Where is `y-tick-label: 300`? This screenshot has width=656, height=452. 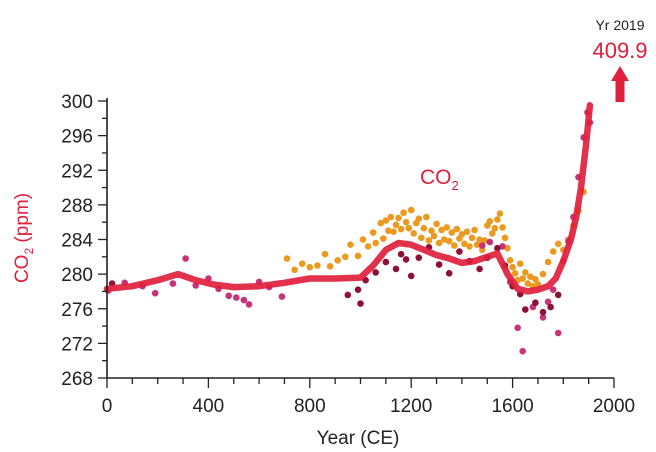 y-tick-label: 300 is located at coordinates (77, 102).